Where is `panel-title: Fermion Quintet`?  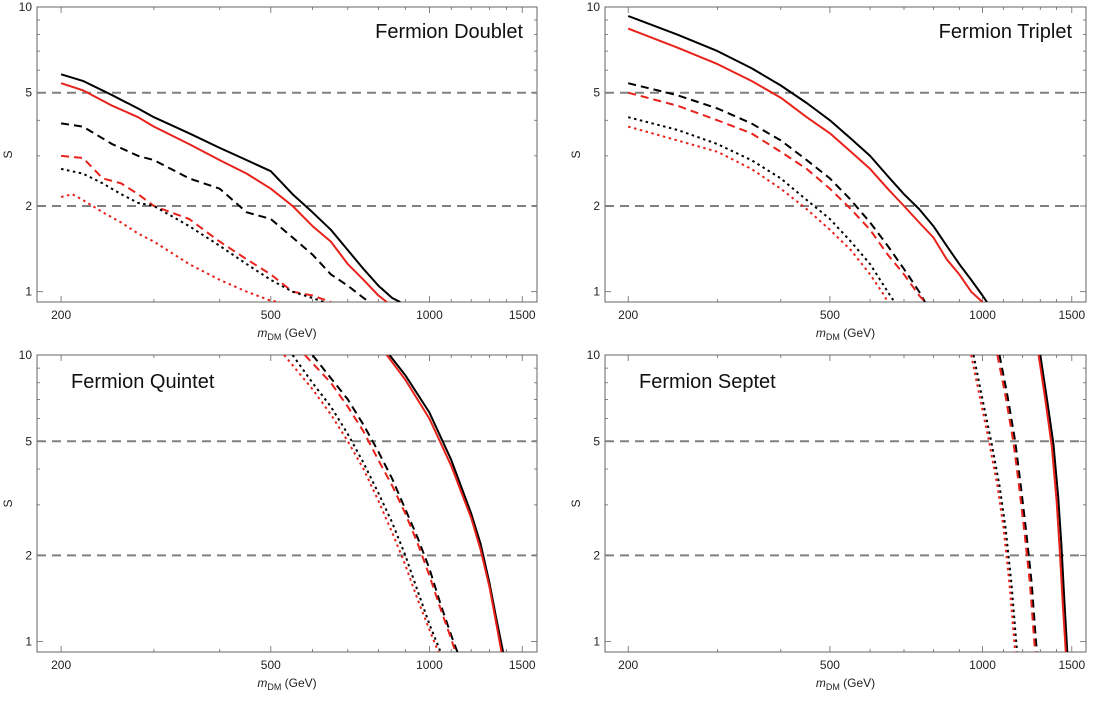 panel-title: Fermion Quintet is located at coordinates (143, 382).